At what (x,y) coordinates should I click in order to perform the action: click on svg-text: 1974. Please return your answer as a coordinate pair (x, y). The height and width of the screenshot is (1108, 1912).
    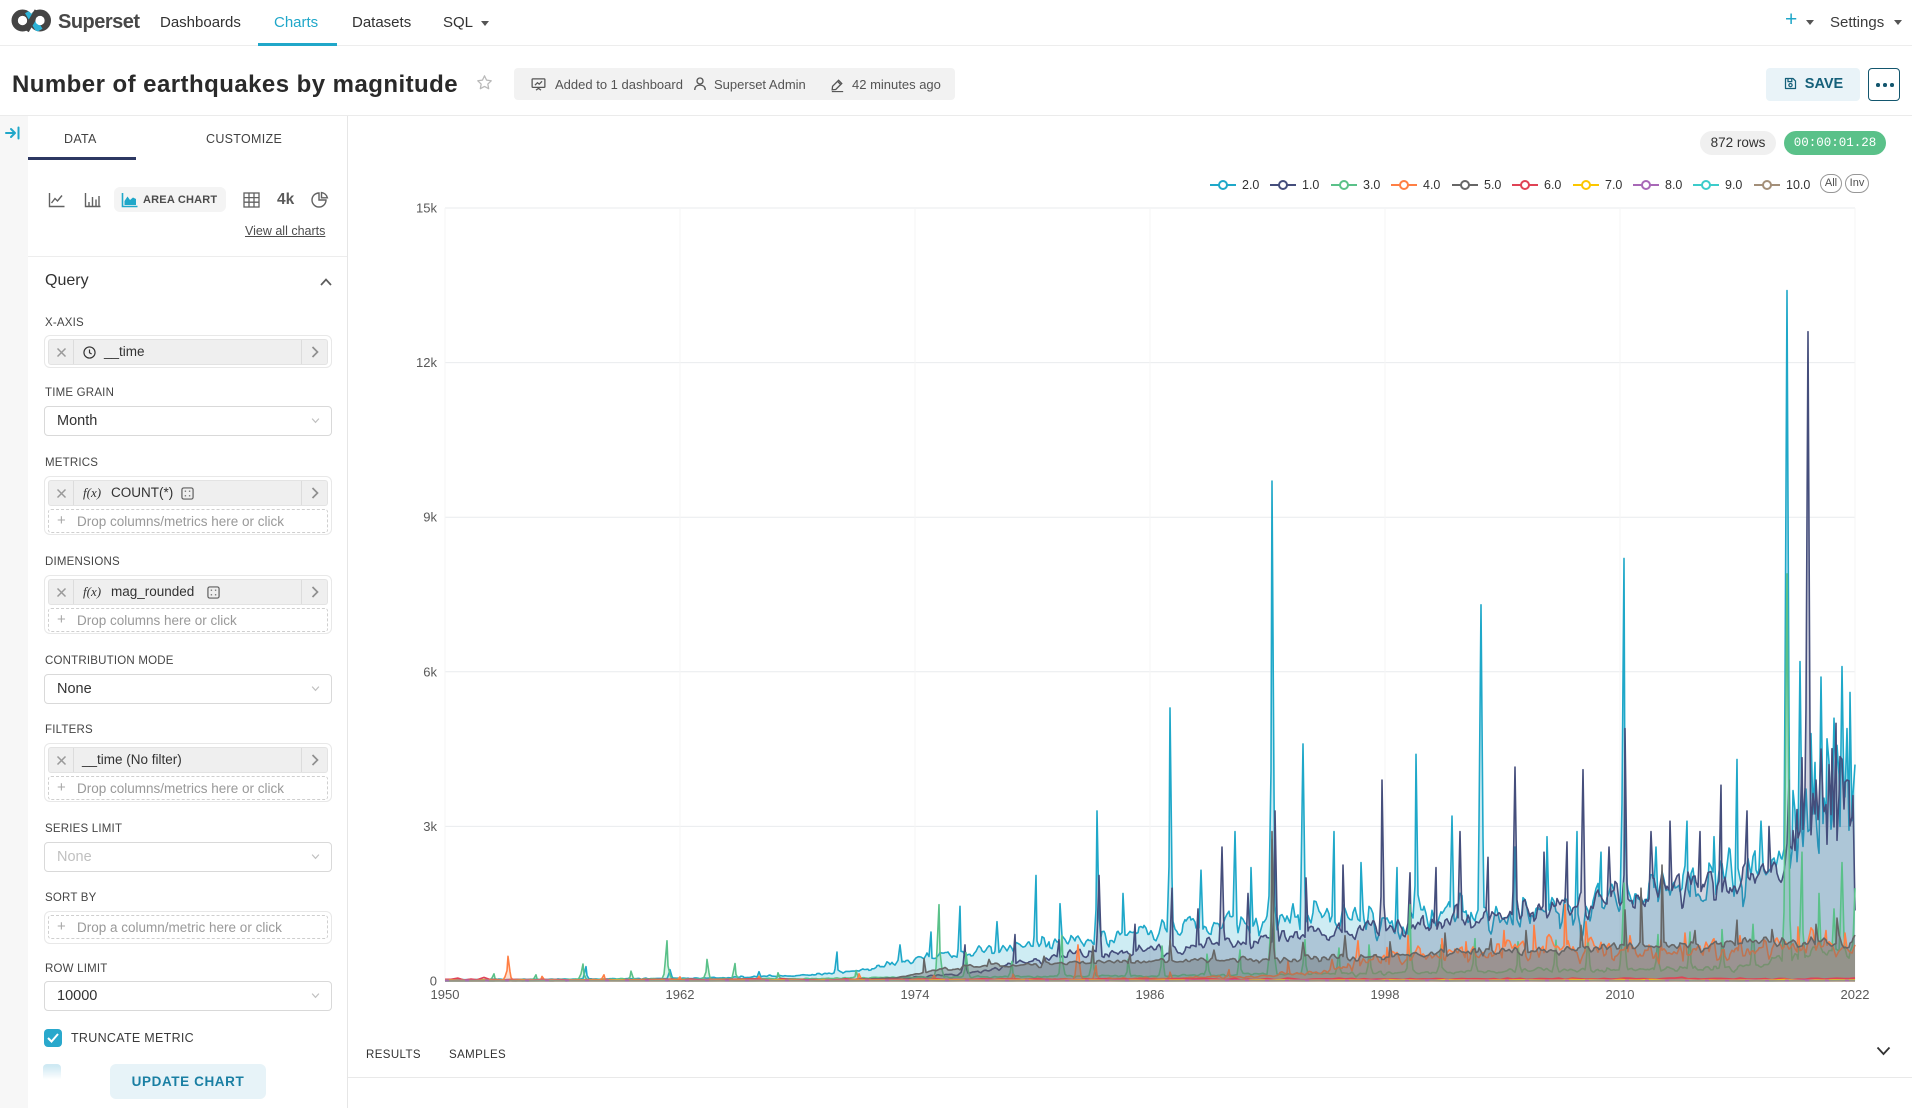
    Looking at the image, I should click on (915, 994).